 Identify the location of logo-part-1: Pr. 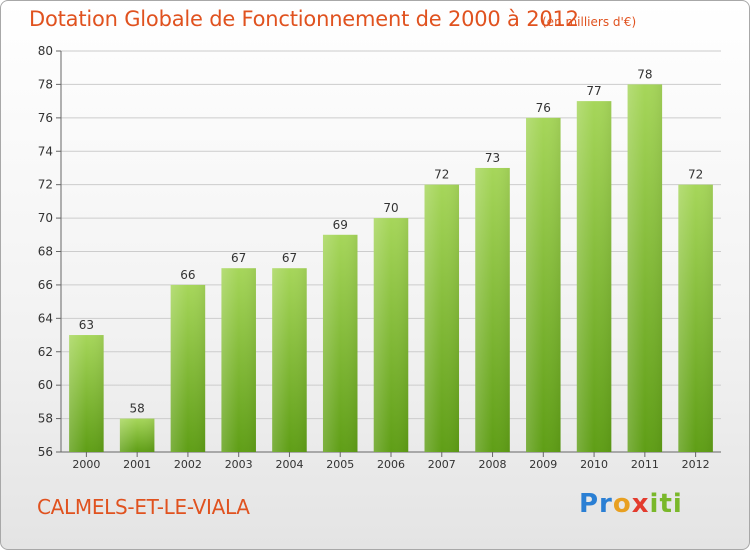
(596, 504).